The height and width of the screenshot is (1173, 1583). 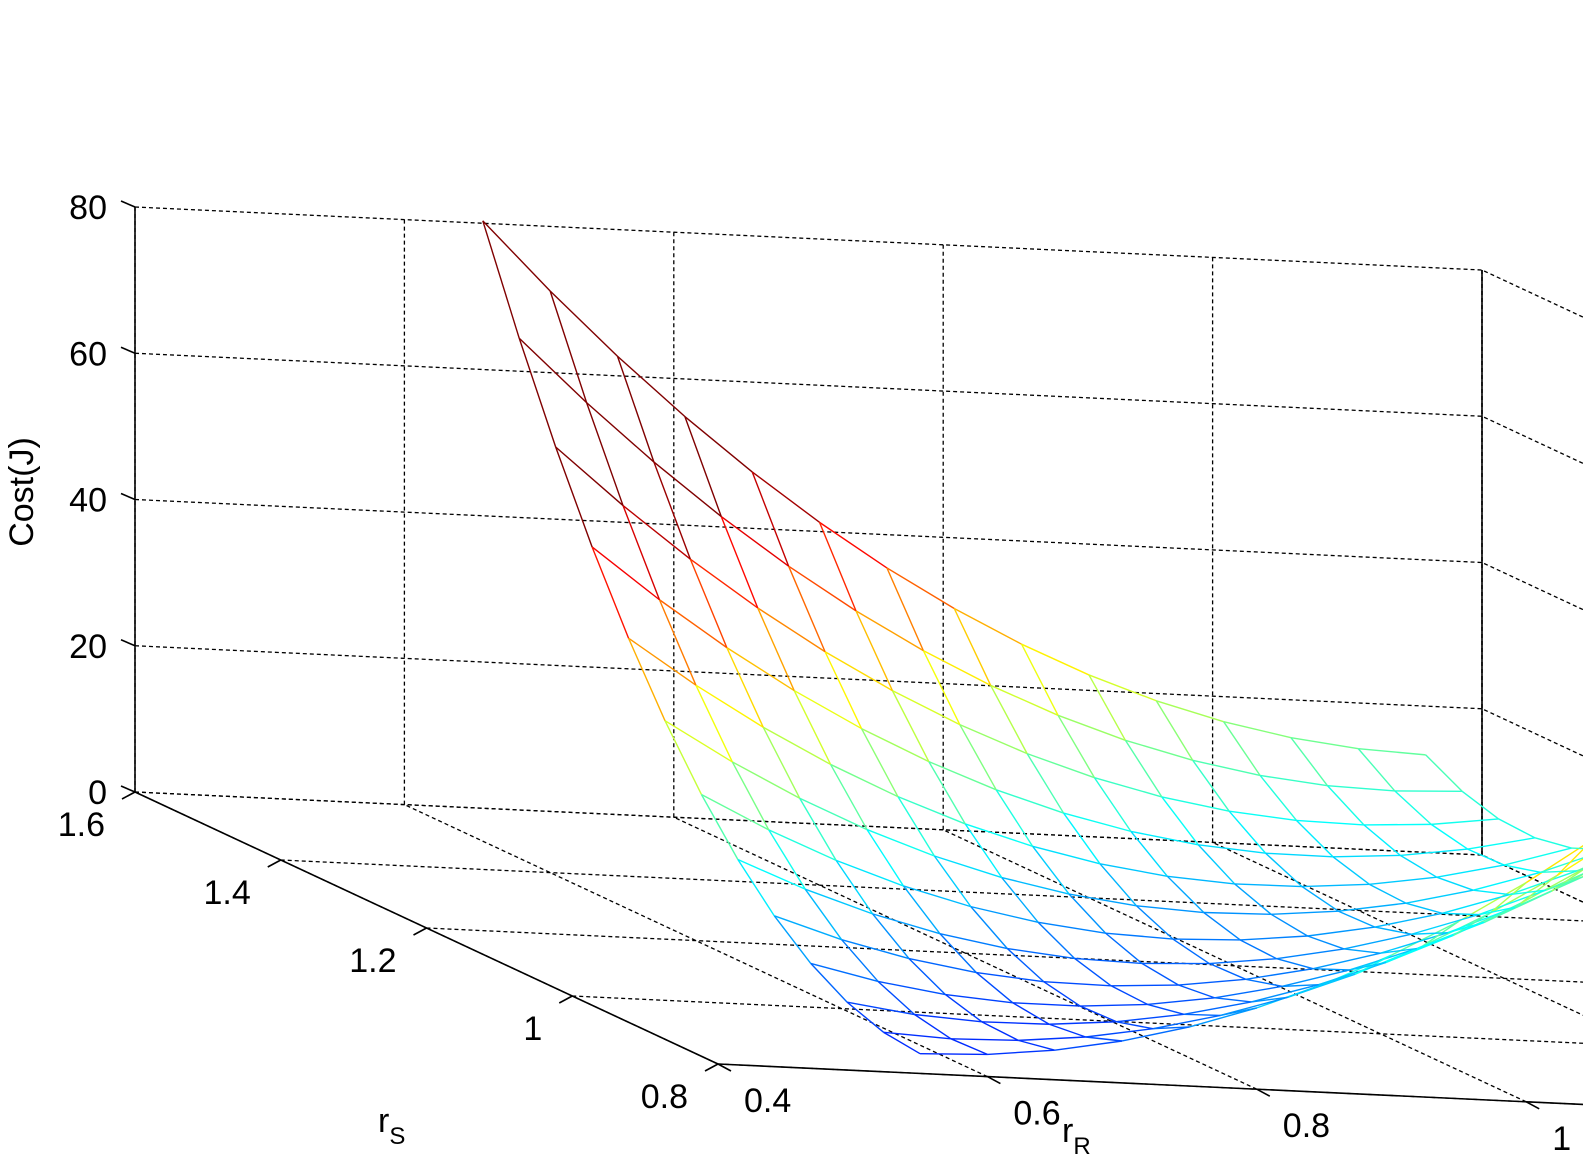 I want to click on y-tick-mark, so click(x=1263, y=1092).